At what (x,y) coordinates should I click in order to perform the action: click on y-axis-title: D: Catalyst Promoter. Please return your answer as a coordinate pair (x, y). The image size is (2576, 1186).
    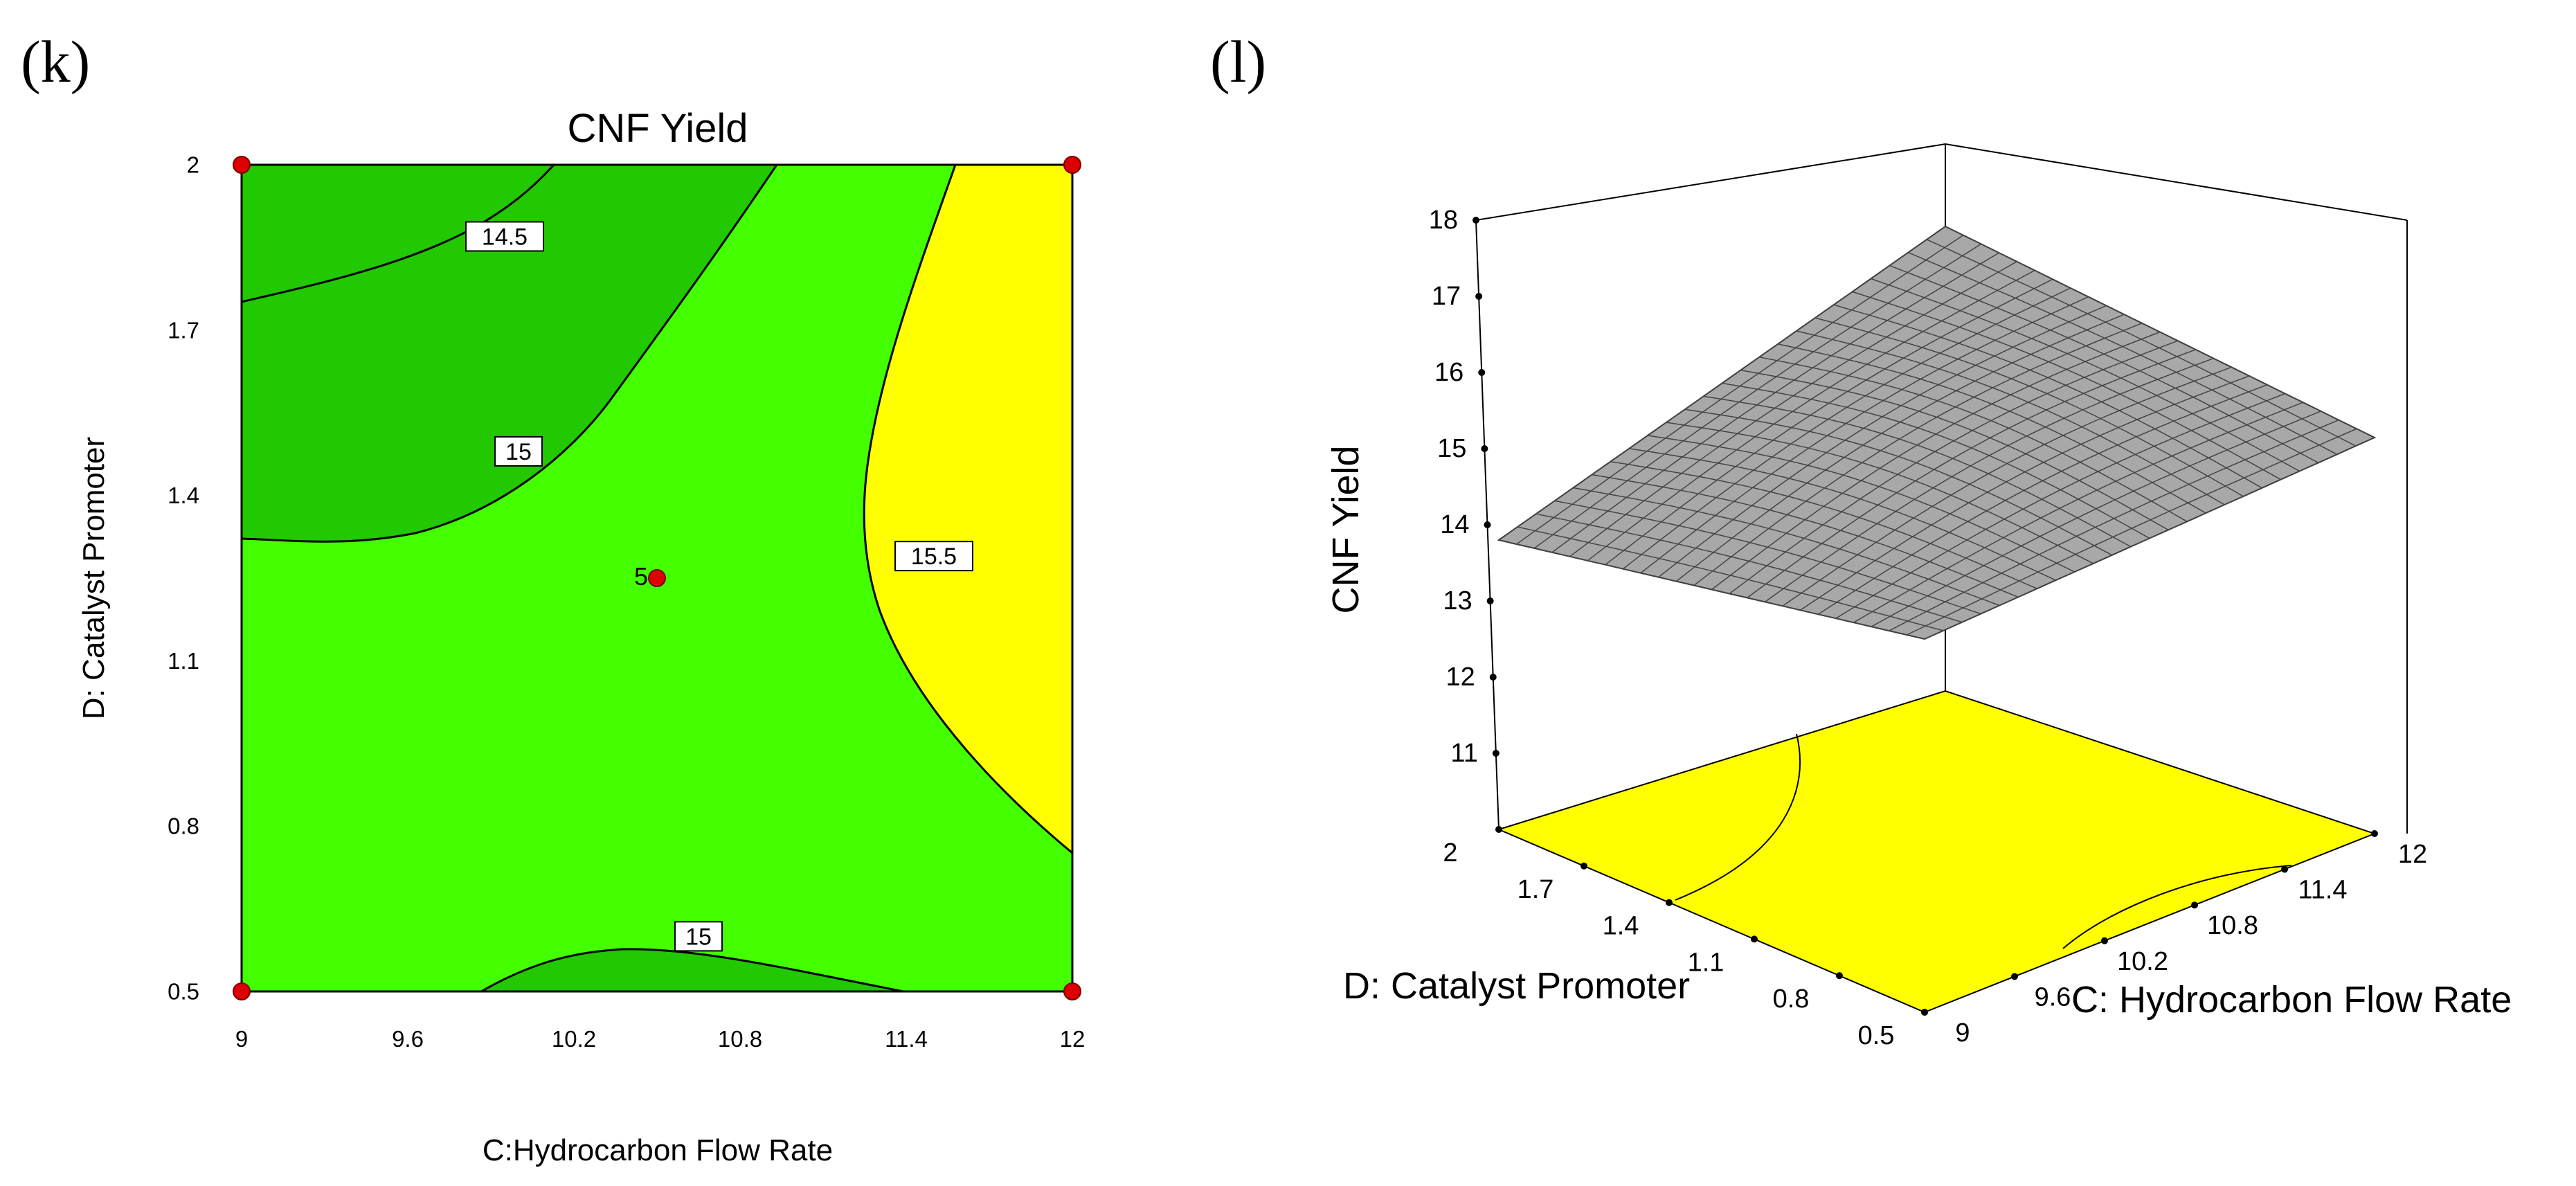
    Looking at the image, I should click on (94, 578).